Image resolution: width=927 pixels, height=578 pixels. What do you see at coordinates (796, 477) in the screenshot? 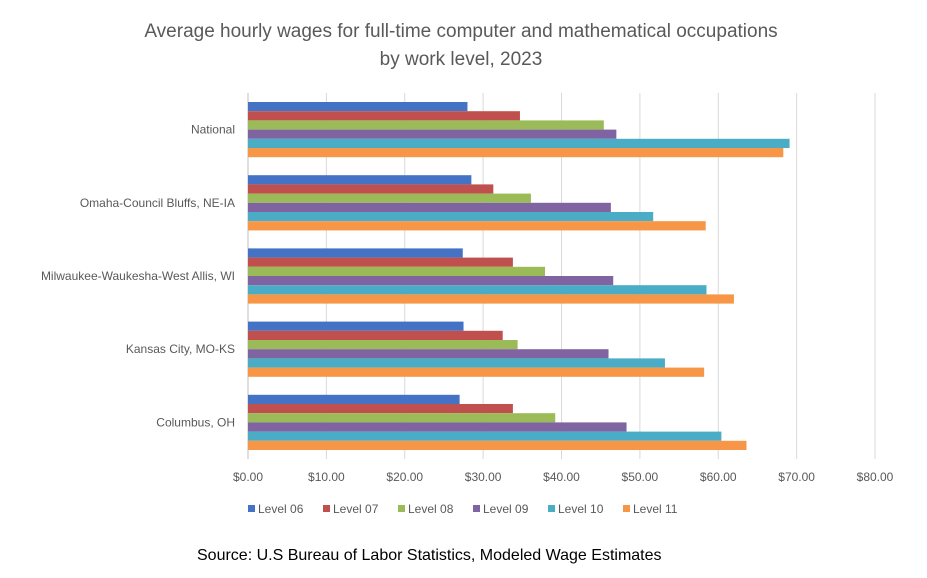
I see `x-tick-label: $70.00` at bounding box center [796, 477].